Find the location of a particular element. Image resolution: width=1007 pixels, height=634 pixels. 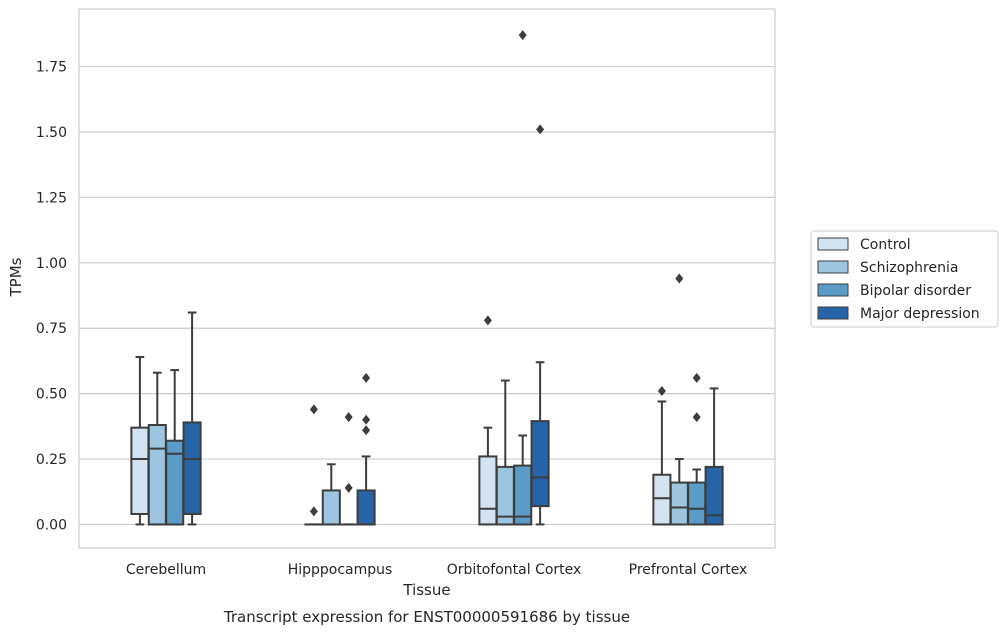

y-tick-label: 0.75 is located at coordinates (51, 329).